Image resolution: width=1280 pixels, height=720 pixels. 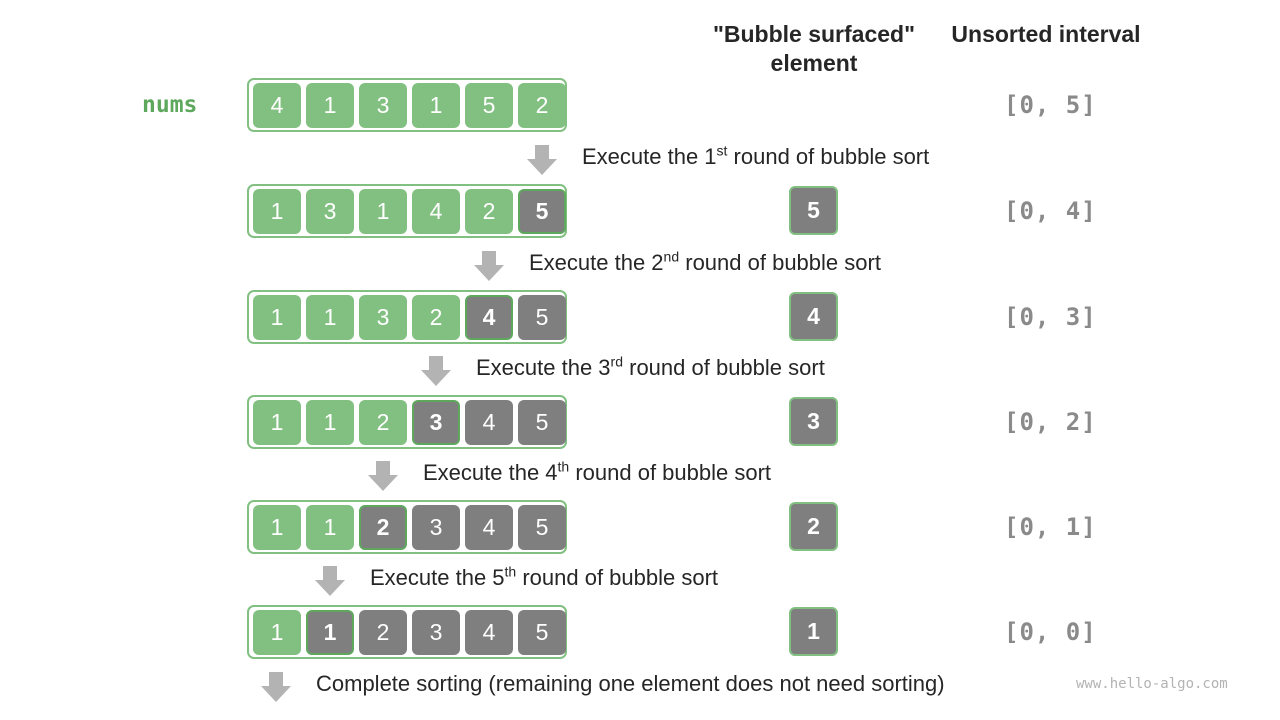 I want to click on unsorted-interval-value: [0, 3], so click(x=1050, y=317).